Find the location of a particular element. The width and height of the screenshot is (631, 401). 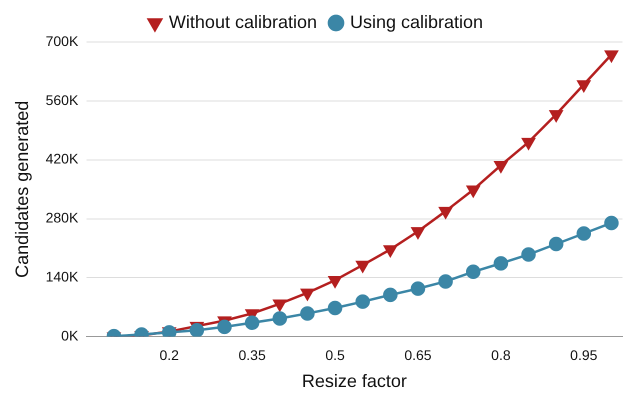

y-axis-title: Candidates generated is located at coordinates (22, 189).